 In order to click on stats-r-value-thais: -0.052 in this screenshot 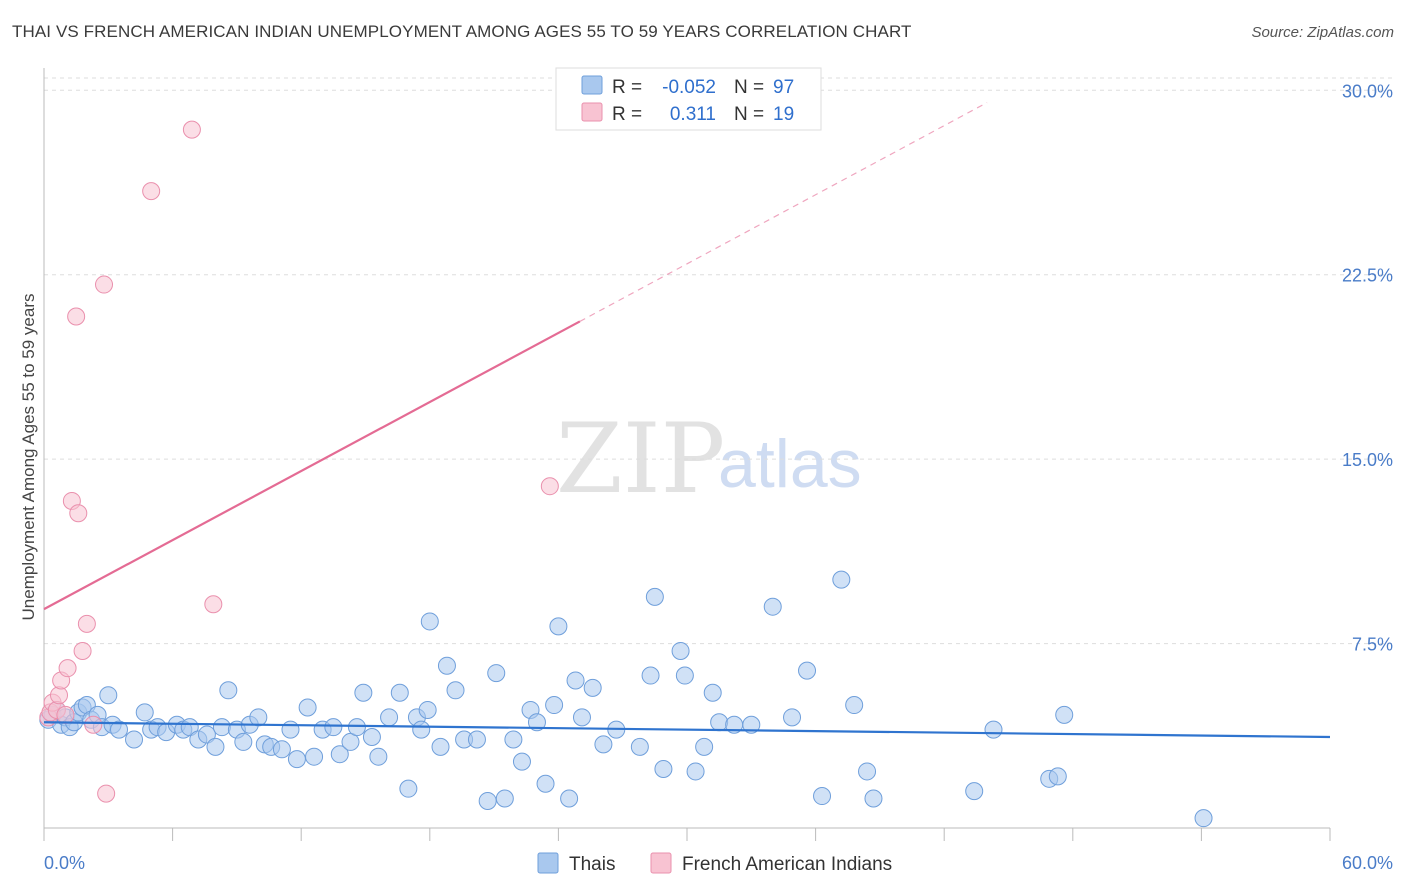, I will do `click(689, 87)`.